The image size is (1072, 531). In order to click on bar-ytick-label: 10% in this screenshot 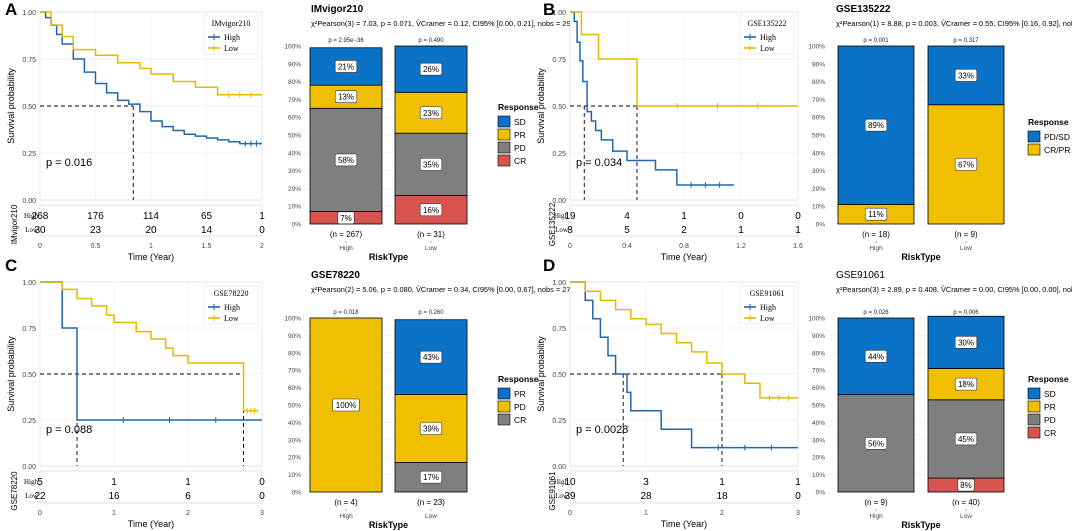, I will do `click(294, 207)`.